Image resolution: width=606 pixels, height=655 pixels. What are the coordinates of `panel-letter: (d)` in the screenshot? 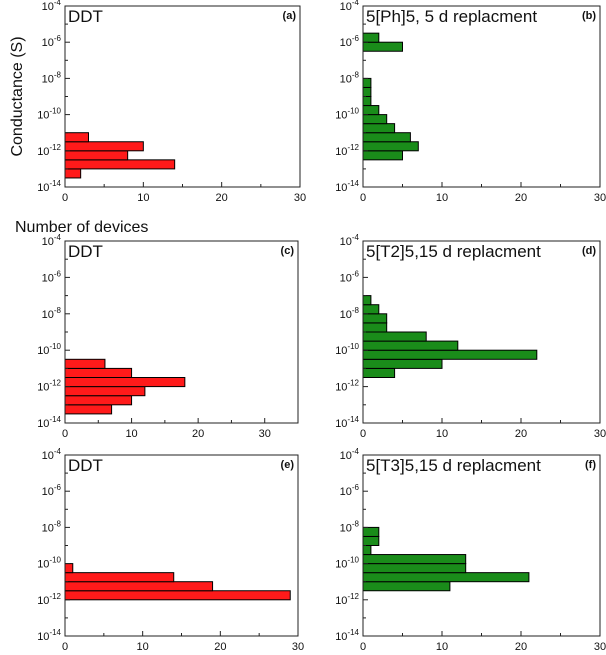 It's located at (589, 251).